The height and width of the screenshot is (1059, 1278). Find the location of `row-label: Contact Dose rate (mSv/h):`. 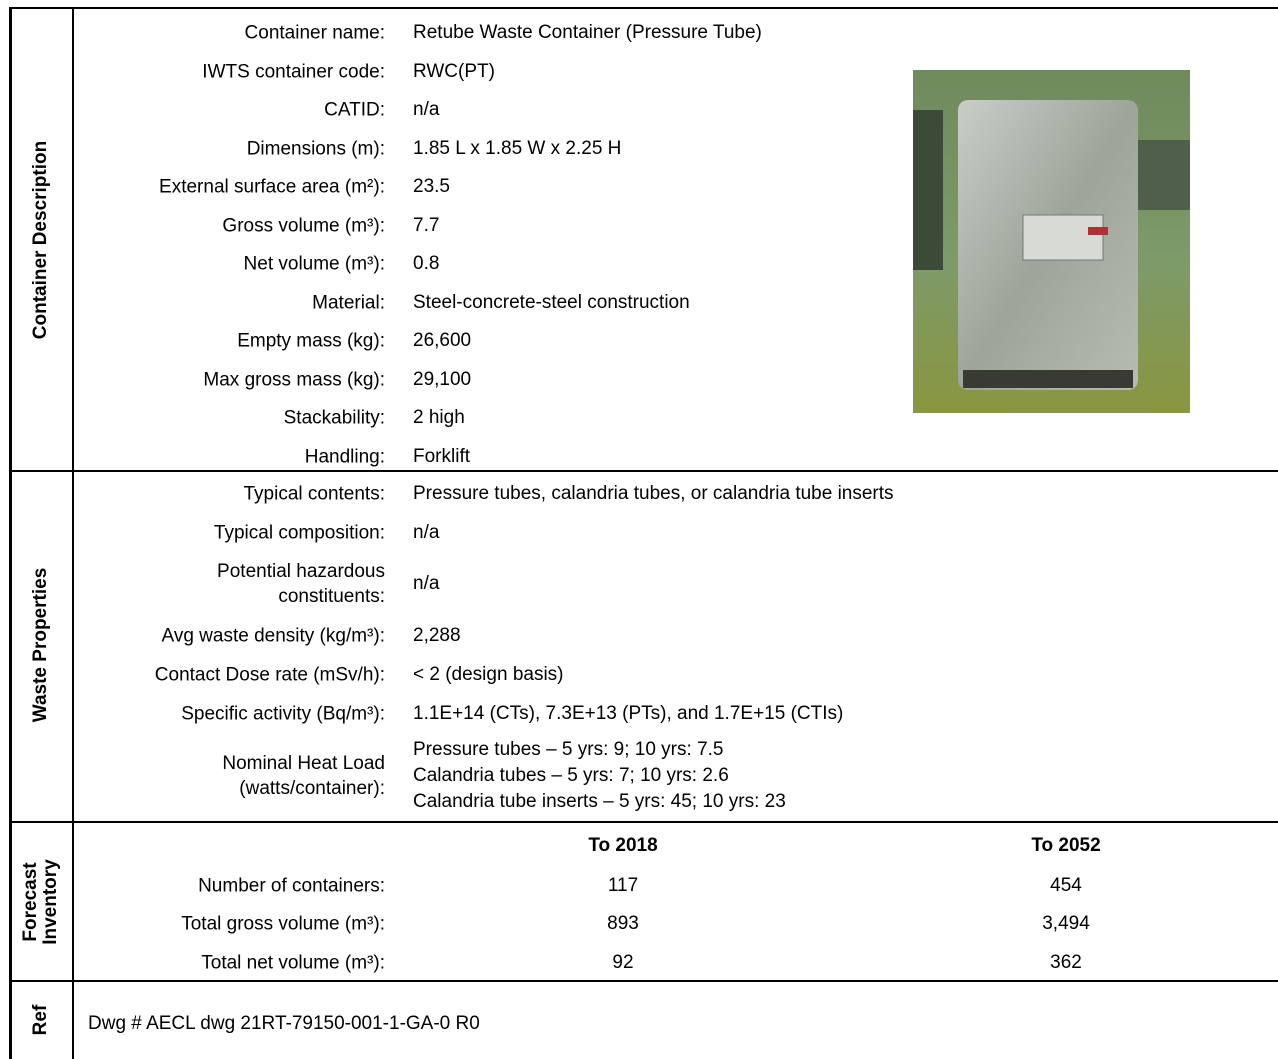

row-label: Contact Dose rate (mSv/h): is located at coordinates (269, 675).